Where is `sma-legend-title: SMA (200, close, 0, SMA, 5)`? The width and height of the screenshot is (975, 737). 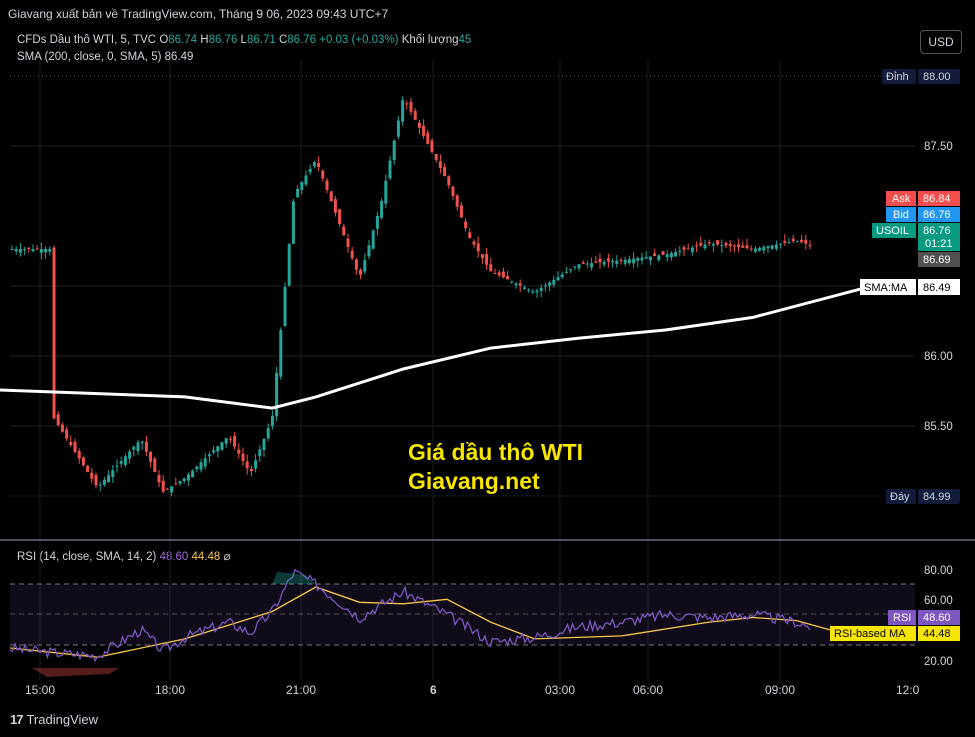
sma-legend-title: SMA (200, close, 0, SMA, 5) is located at coordinates (89, 57).